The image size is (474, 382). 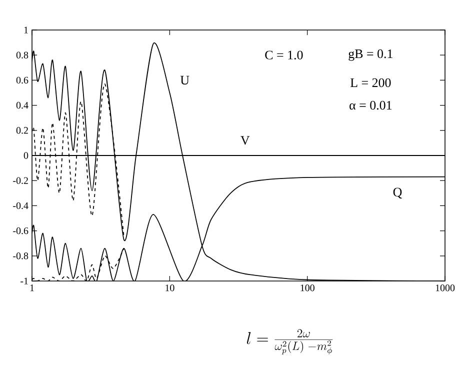 What do you see at coordinates (20, 256) in the screenshot?
I see `y-tick-label: -0.8` at bounding box center [20, 256].